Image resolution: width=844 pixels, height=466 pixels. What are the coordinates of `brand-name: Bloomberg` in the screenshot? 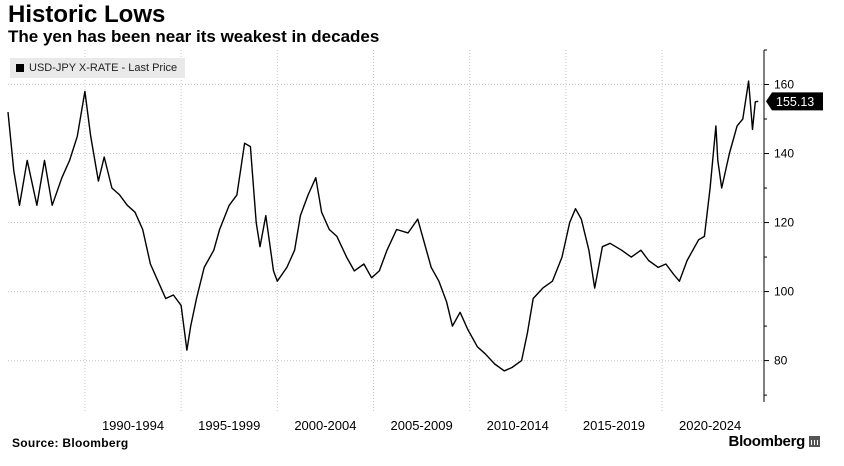 It's located at (767, 441).